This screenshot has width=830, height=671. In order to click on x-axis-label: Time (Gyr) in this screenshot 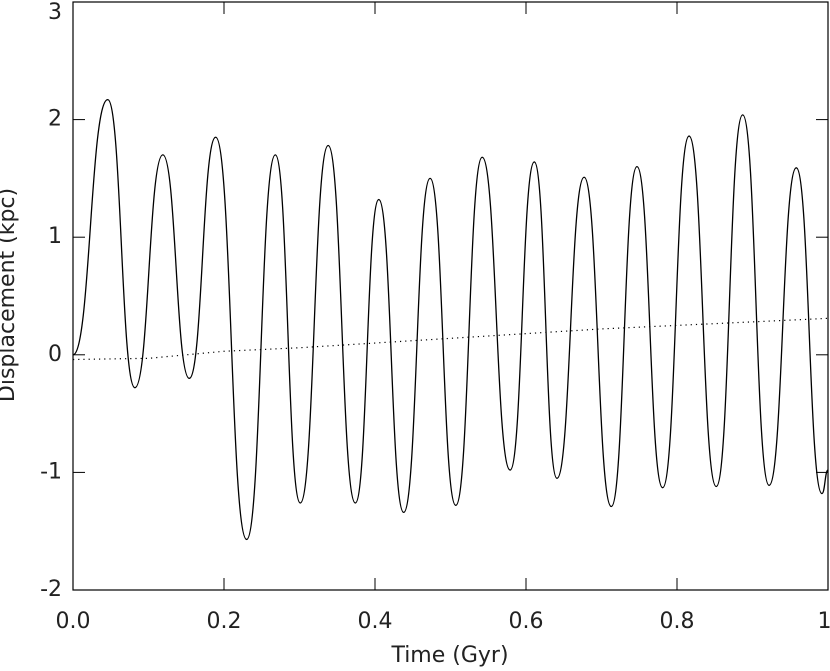, I will do `click(449, 655)`.